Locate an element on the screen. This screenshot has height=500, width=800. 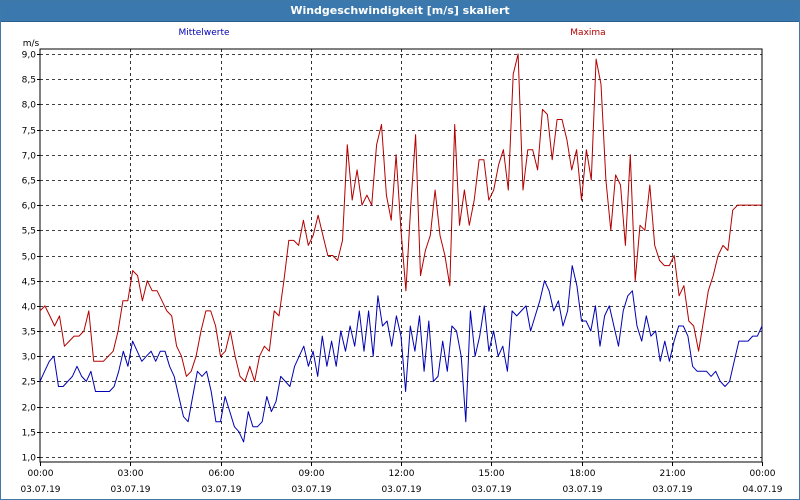
y-tick-label: 8,5 is located at coordinates (29, 81).